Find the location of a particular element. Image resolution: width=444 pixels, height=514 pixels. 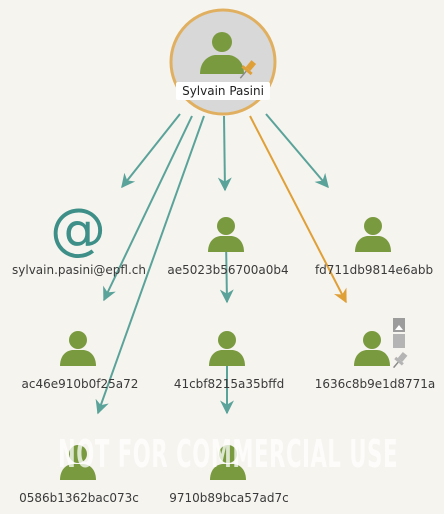

node-label: fd711db9814e6abb is located at coordinates (374, 270).